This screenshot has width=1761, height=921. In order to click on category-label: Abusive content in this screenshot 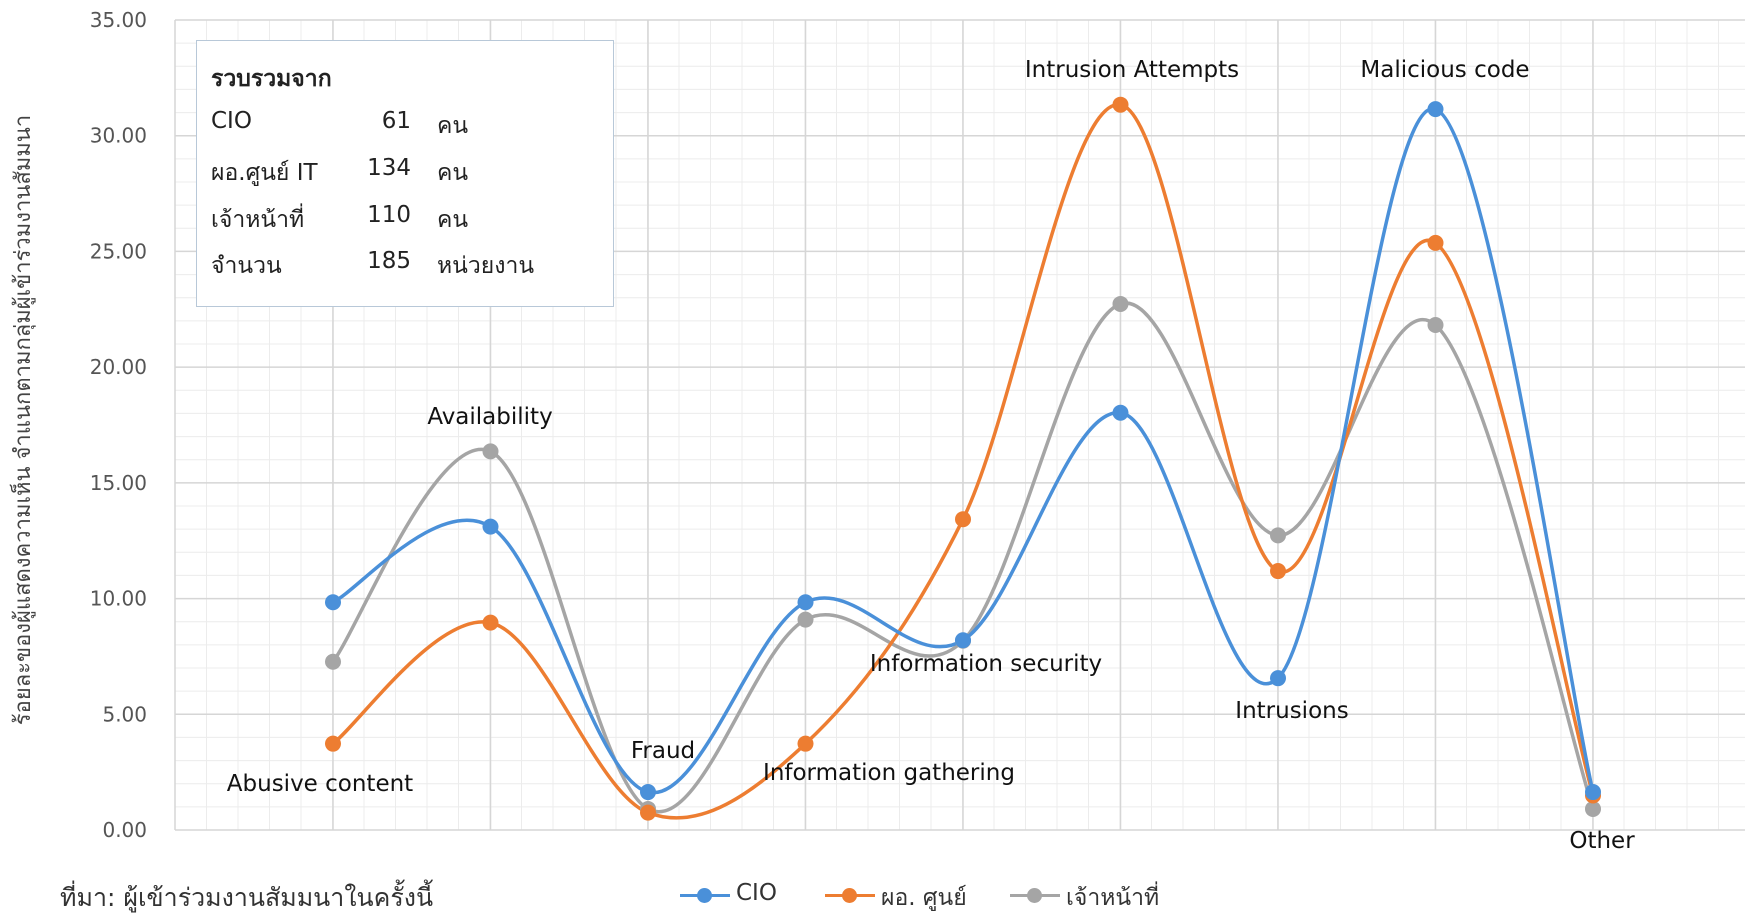, I will do `click(320, 784)`.